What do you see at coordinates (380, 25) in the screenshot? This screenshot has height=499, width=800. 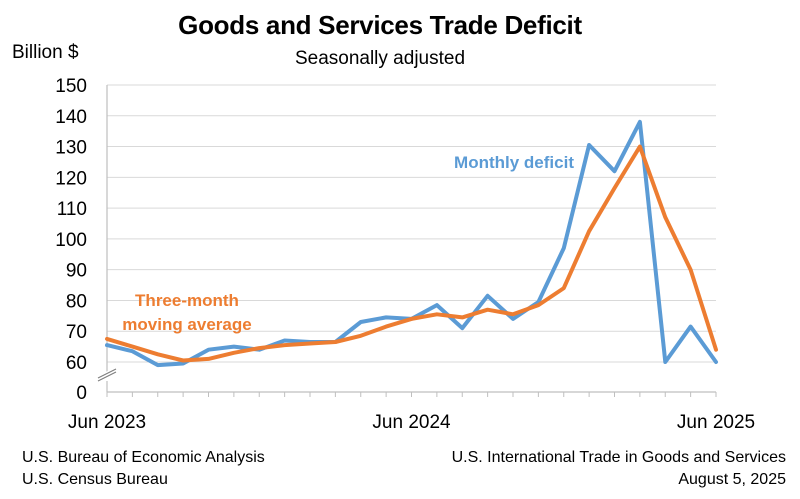 I see `chart-title: Goods and Services Trade Deficit` at bounding box center [380, 25].